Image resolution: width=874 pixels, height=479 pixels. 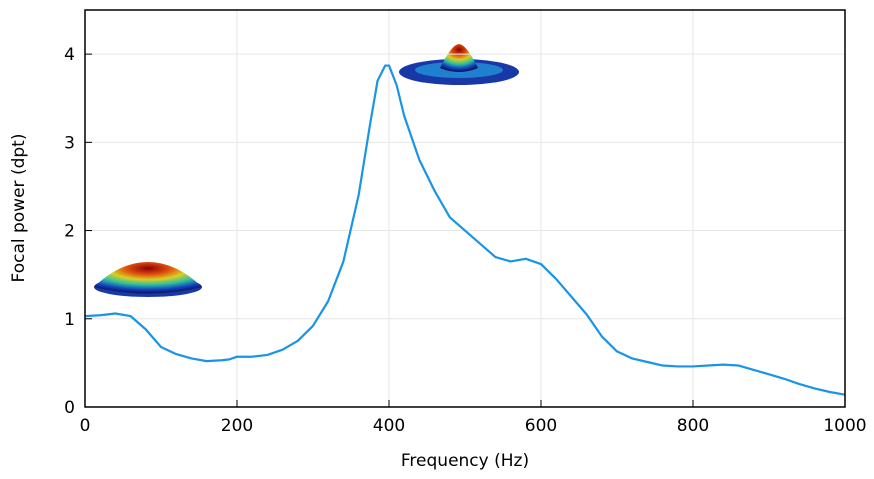 What do you see at coordinates (237, 426) in the screenshot?
I see `x-tick-label: 200` at bounding box center [237, 426].